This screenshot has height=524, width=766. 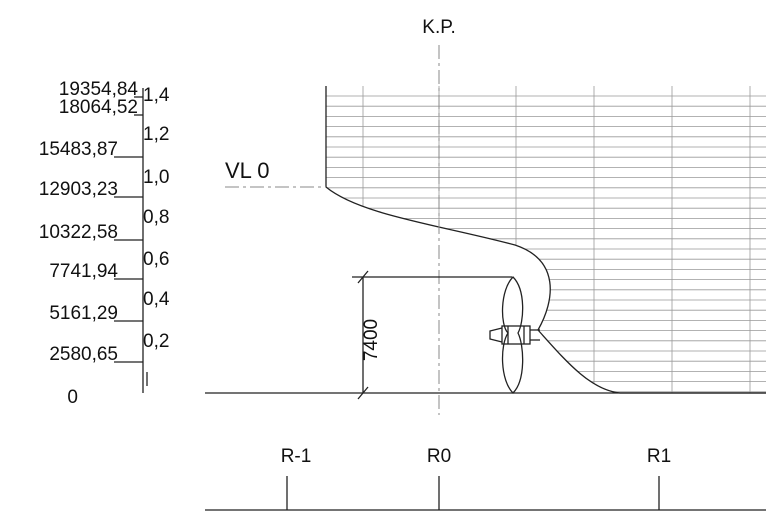 I want to click on scale-label: 0,8, so click(x=156, y=217).